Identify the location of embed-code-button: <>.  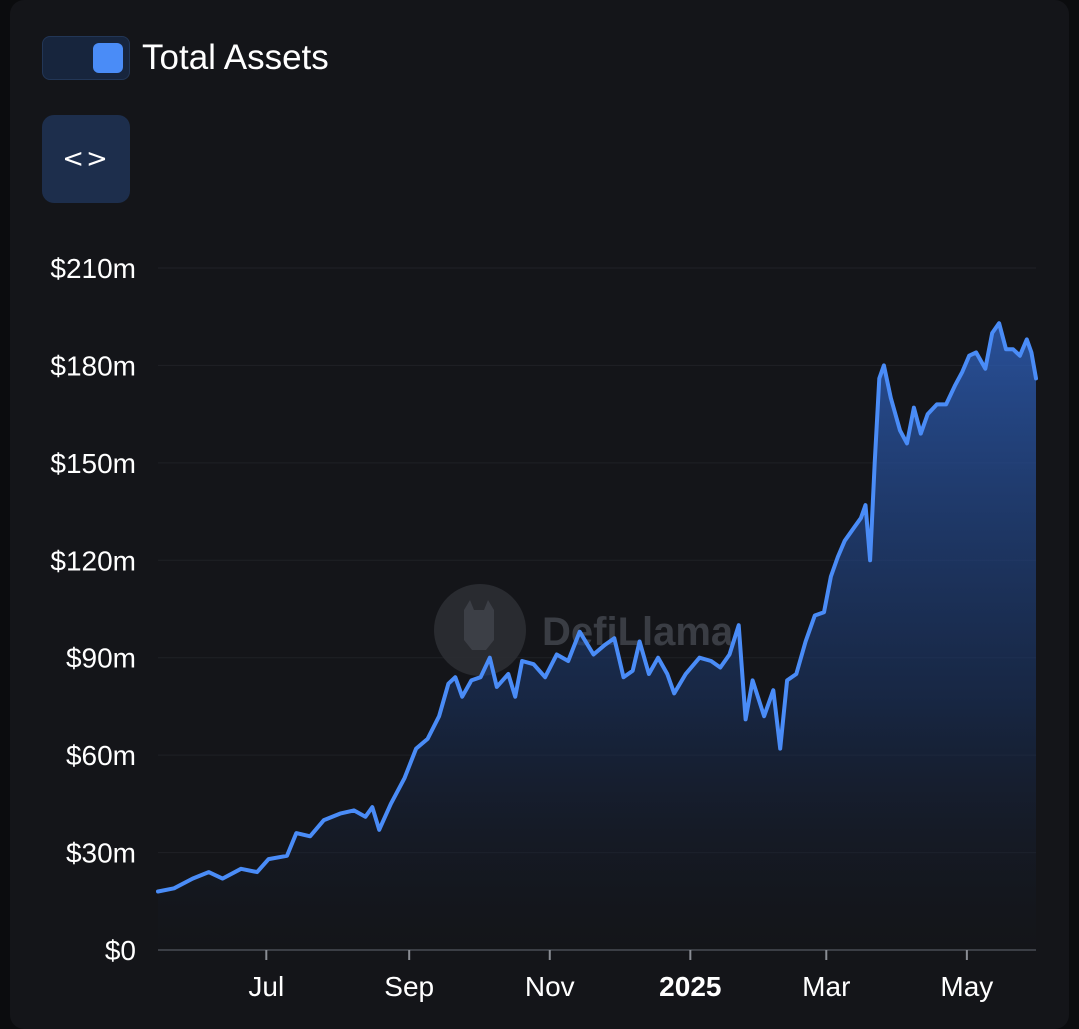
(86, 159).